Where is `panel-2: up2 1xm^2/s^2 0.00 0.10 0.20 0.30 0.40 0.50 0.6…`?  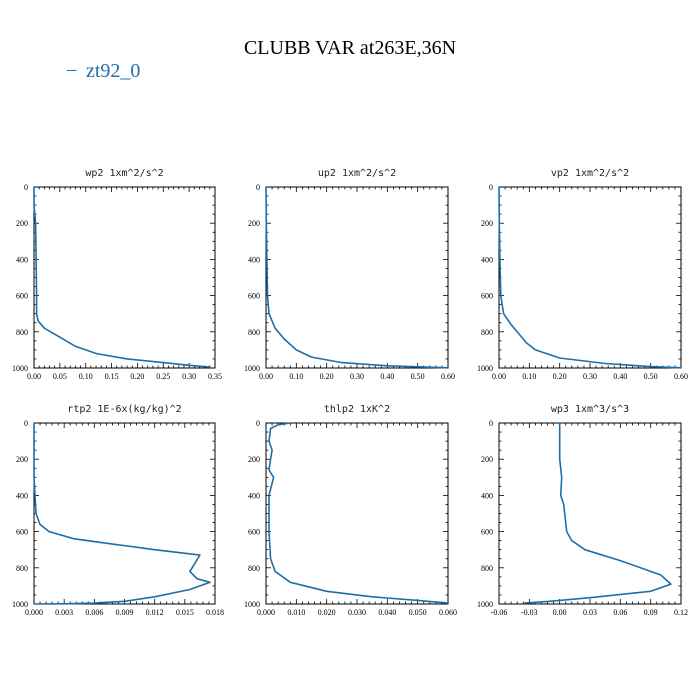
panel-2: up2 1xm^2/s^2 0.00 0.10 0.20 0.30 0.40 0.50 0.6… is located at coordinates (349, 274).